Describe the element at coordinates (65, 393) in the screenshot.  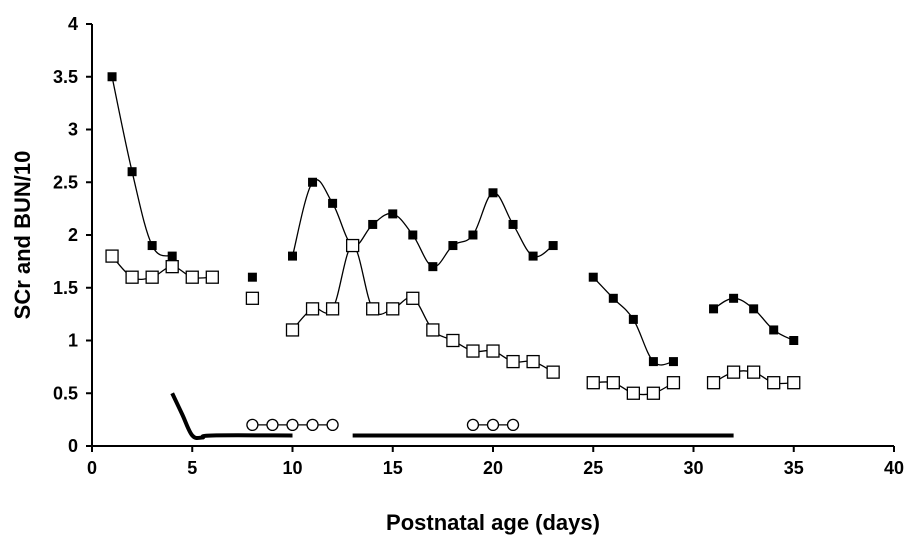
I see `y-tick-label: 0.5` at that location.